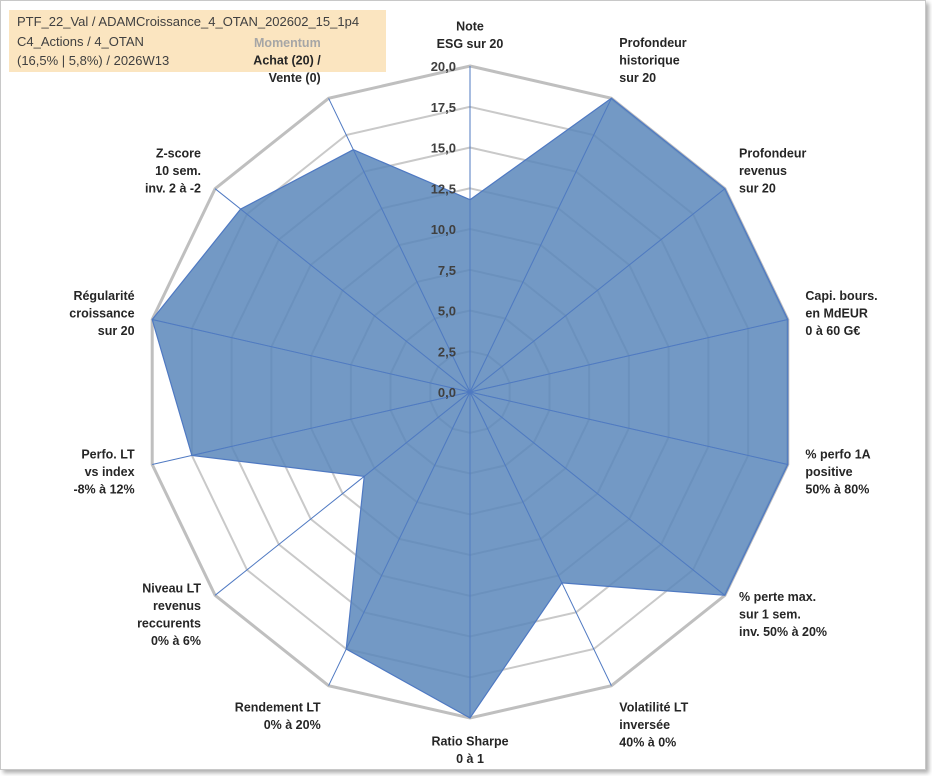 This screenshot has height=776, width=932. I want to click on axis-label: Z-score 10 sem. inv. 2 à -2, so click(173, 170).